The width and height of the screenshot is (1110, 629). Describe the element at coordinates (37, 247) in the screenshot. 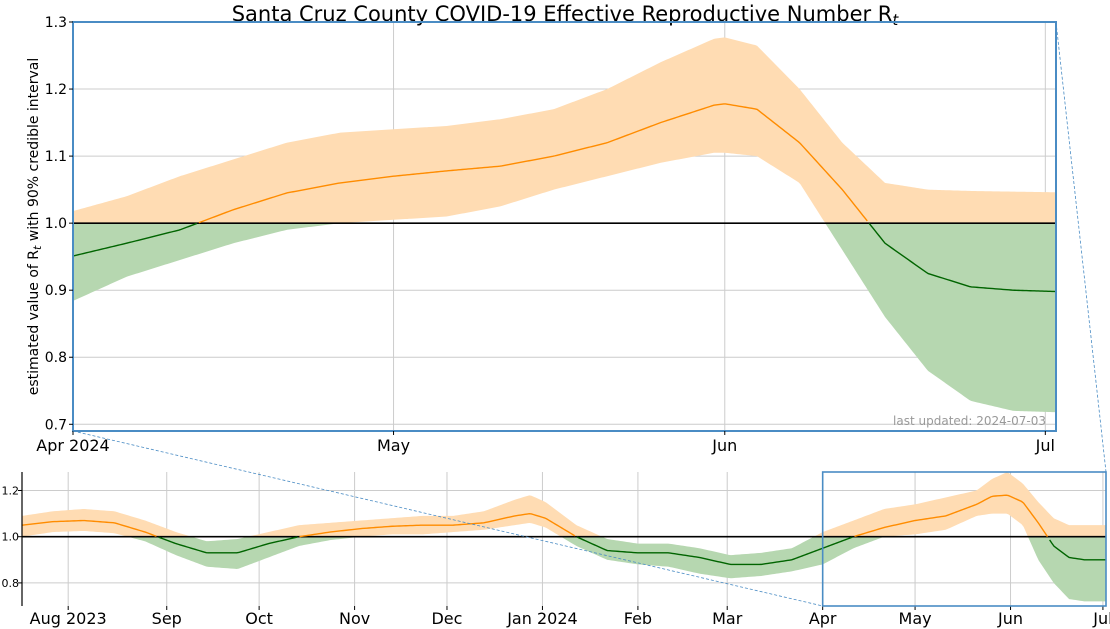

I see `y-axis-label-subscript: t` at that location.